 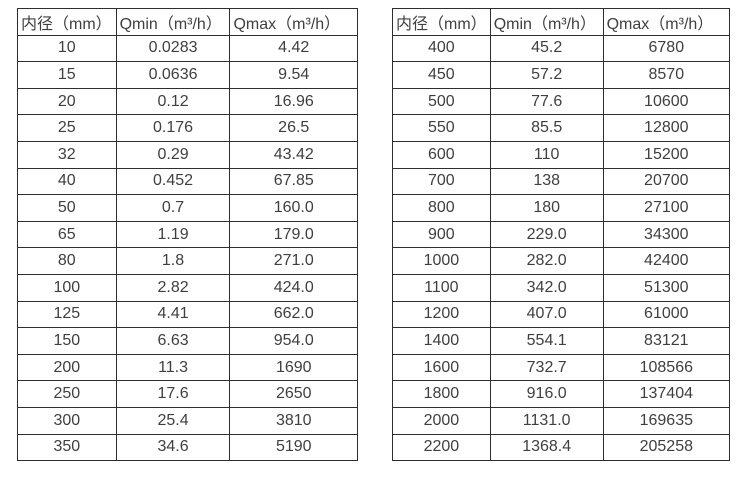 I want to click on table-cell: 125, so click(x=67, y=314).